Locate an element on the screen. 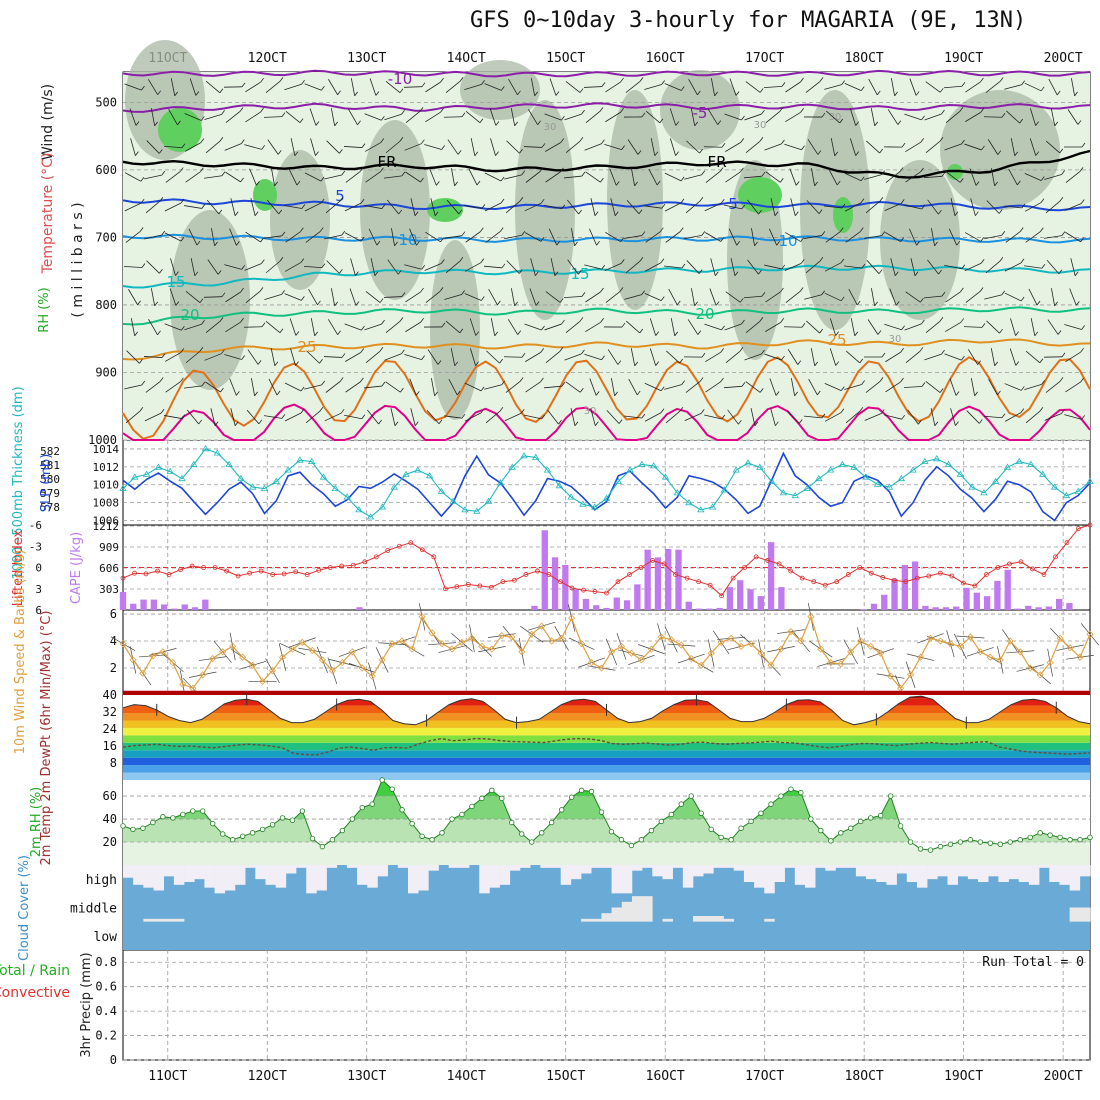  pressure-tick-label: 900 is located at coordinates (106, 372).